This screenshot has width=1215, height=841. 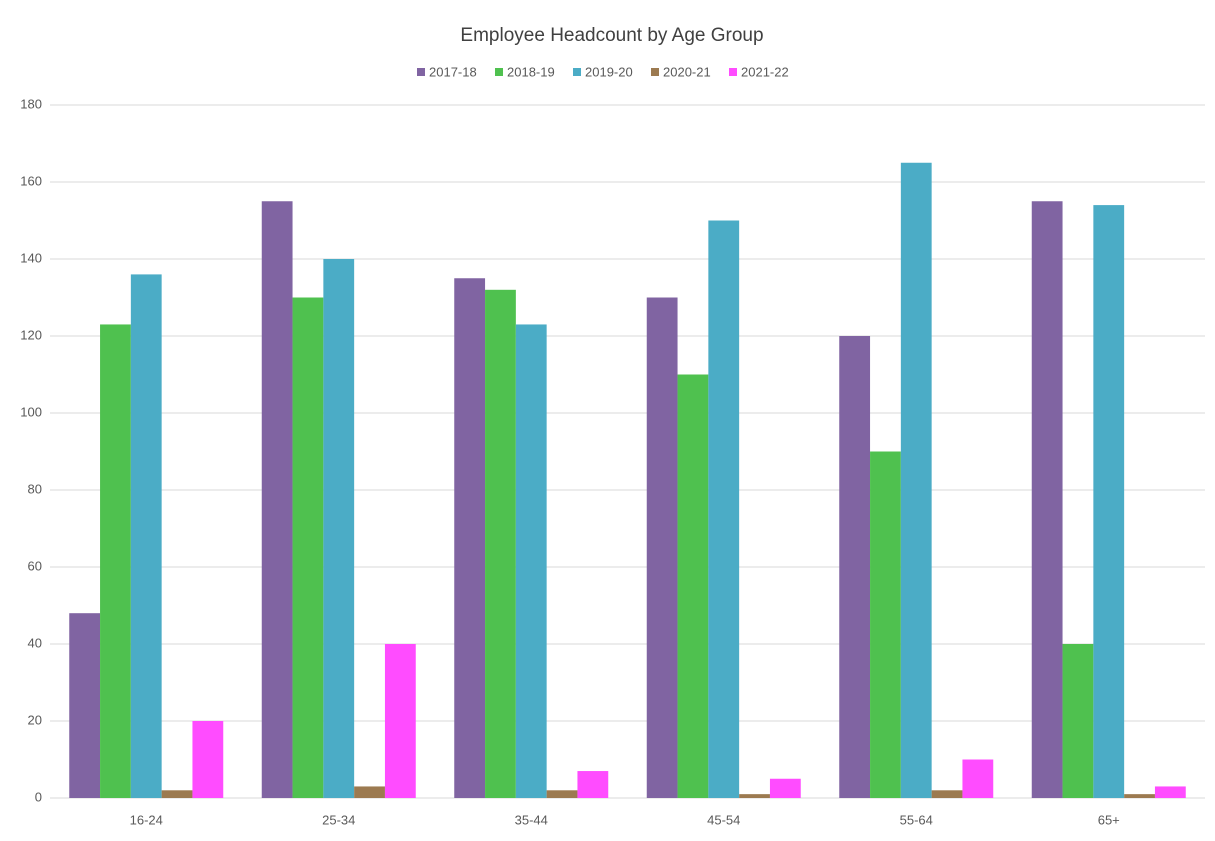 What do you see at coordinates (531, 819) in the screenshot?
I see `x-tick-label: 35-44` at bounding box center [531, 819].